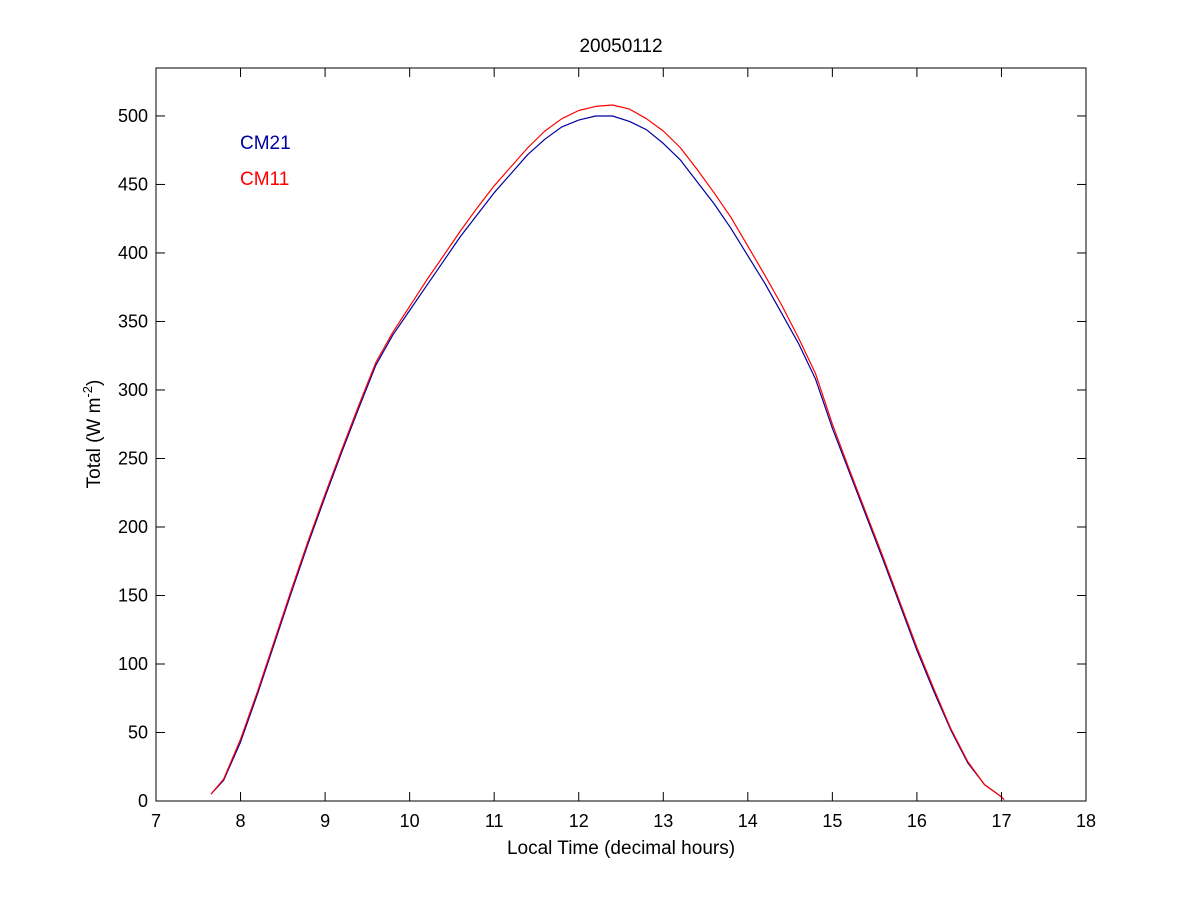  What do you see at coordinates (325, 821) in the screenshot?
I see `x-tick-label: 9` at bounding box center [325, 821].